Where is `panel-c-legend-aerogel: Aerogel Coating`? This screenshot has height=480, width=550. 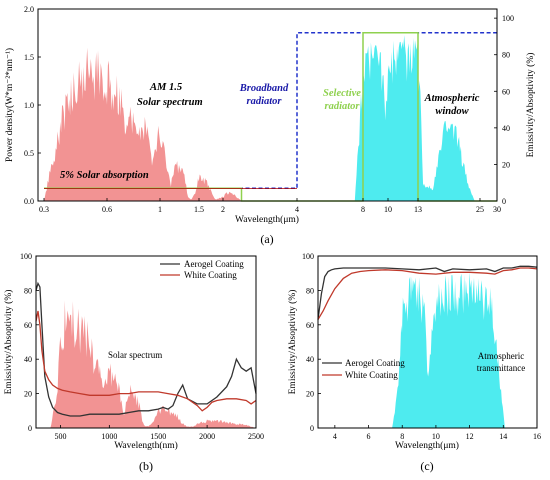 panel-c-legend-aerogel: Aerogel Coating is located at coordinates (375, 363).